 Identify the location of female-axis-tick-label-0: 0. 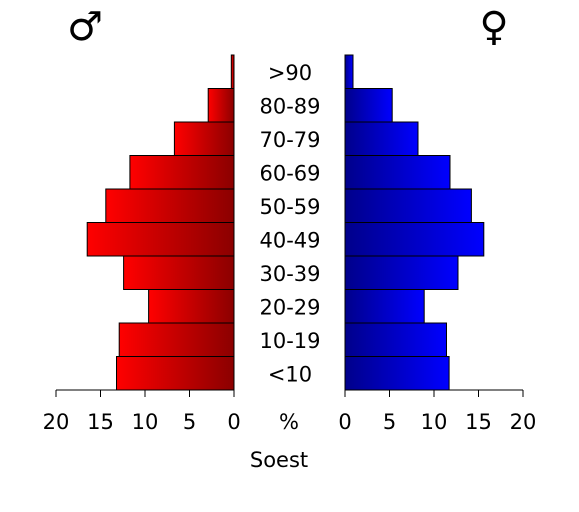
(344, 422).